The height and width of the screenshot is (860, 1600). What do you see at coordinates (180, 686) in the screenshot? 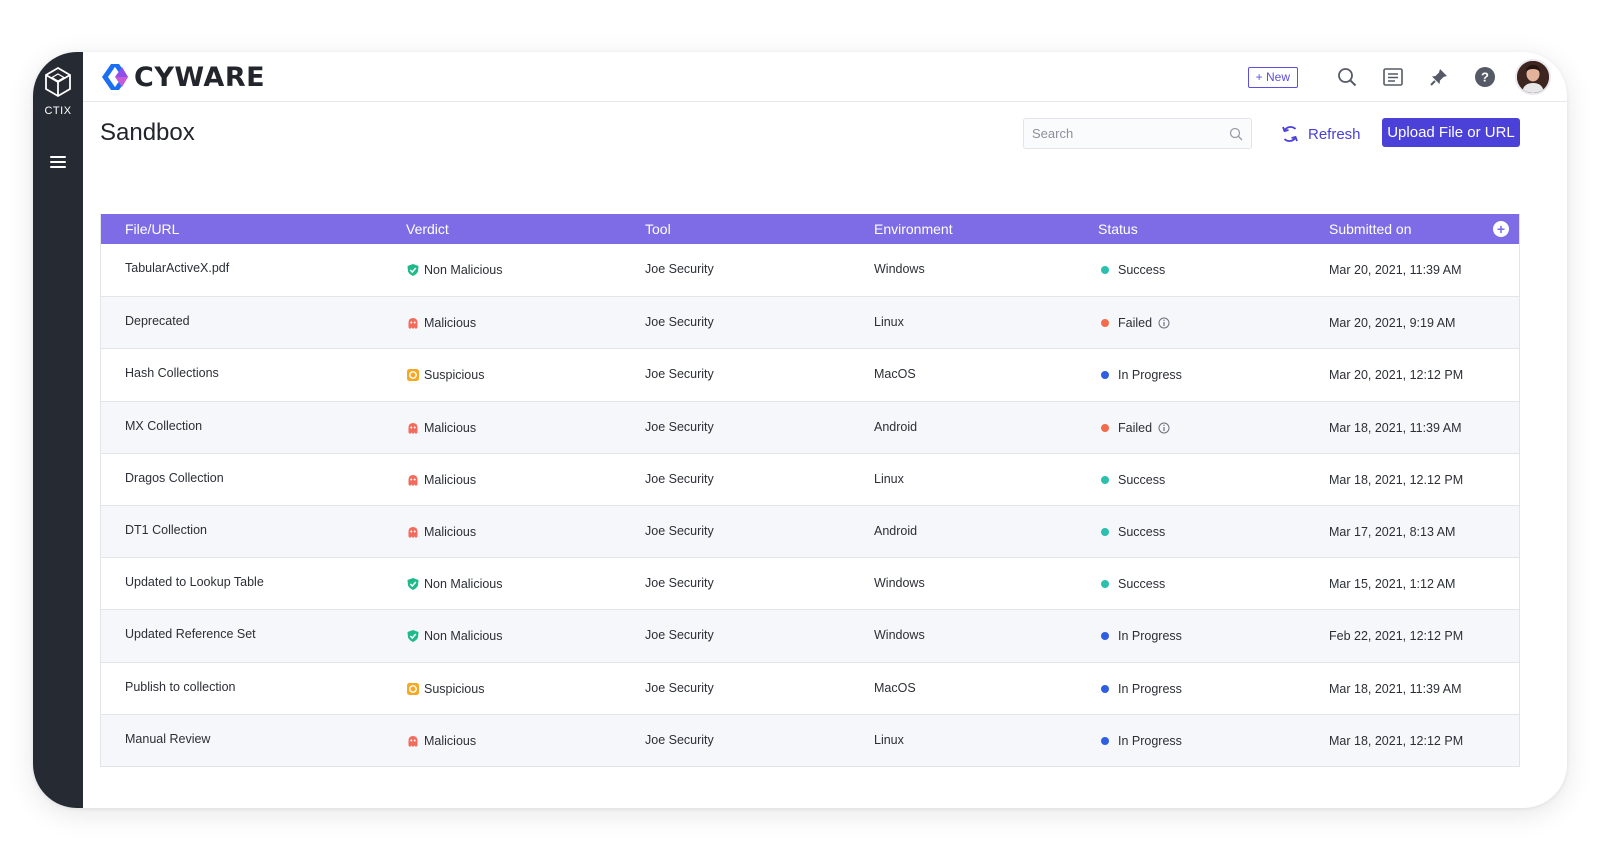
I see `file-url-cell: Publish to collection` at bounding box center [180, 686].